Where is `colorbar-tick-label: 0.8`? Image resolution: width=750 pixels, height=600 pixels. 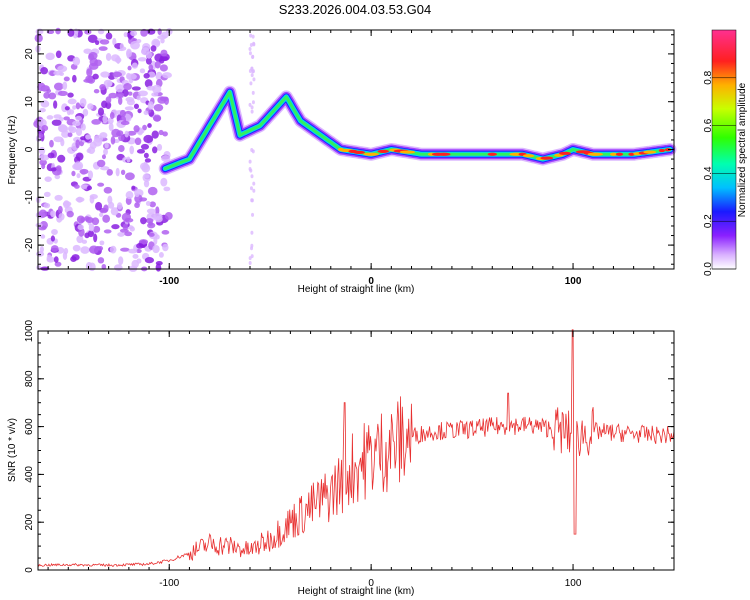
colorbar-tick-label: 0.8 is located at coordinates (708, 77).